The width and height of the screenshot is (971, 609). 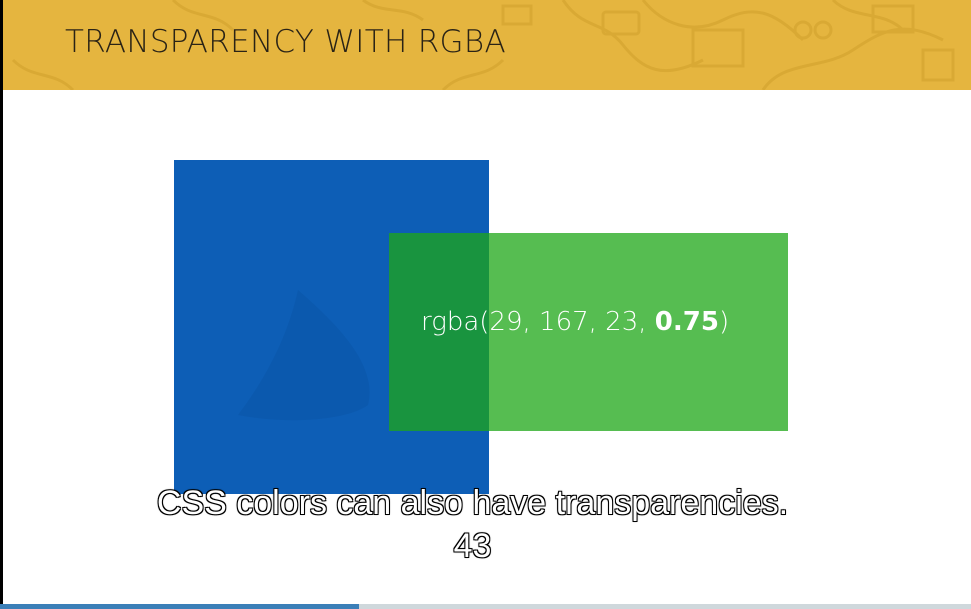 What do you see at coordinates (304, 355) in the screenshot?
I see `faint-logo-watermark` at bounding box center [304, 355].